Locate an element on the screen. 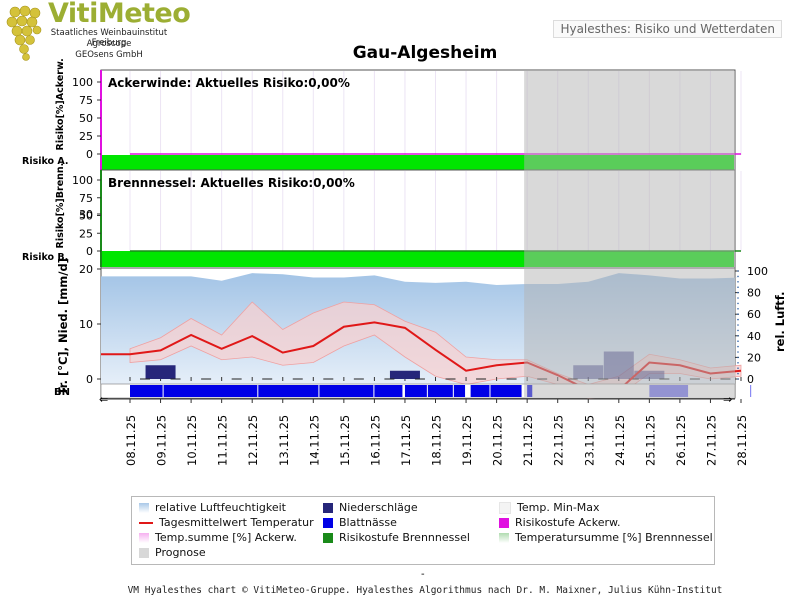 The height and width of the screenshot is (600, 800). legend-item: Risikostufe Ackerw. is located at coordinates (559, 522).